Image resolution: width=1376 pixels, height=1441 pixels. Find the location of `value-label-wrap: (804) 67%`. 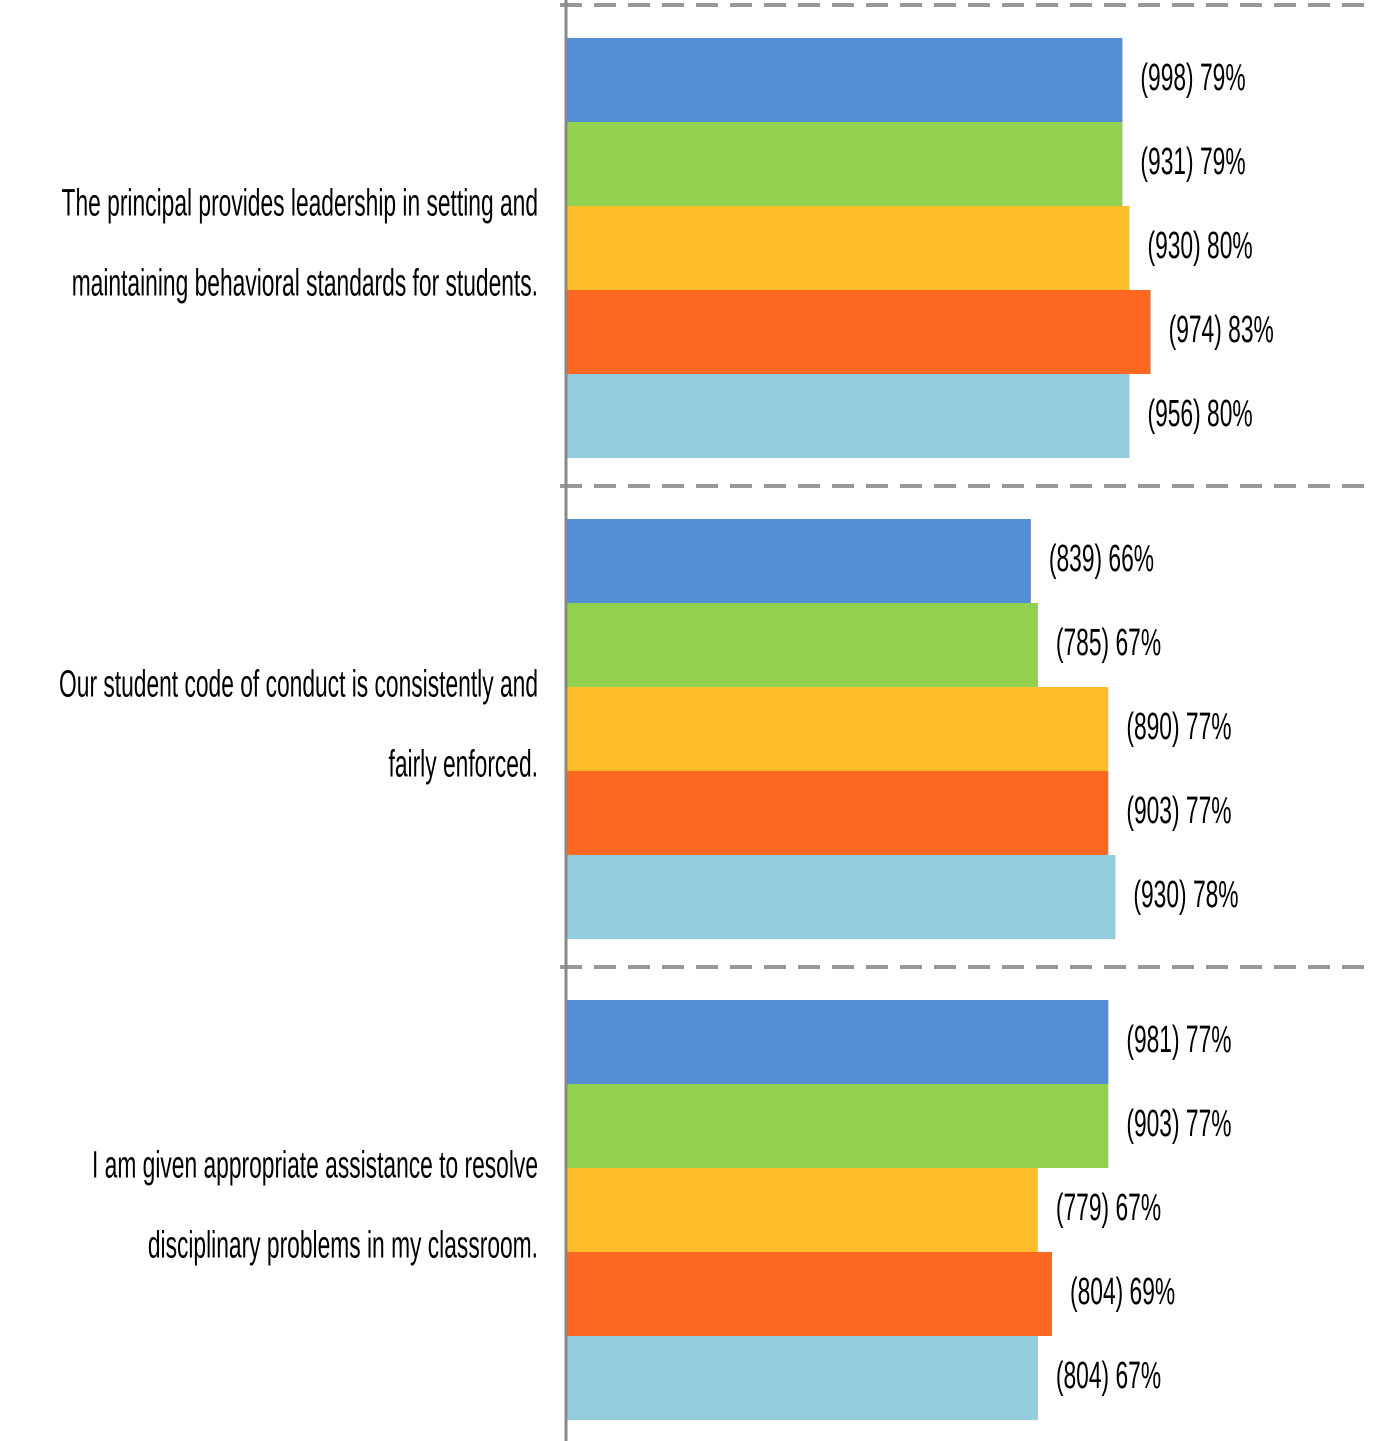

value-label-wrap: (804) 67% is located at coordinates (1108, 1375).